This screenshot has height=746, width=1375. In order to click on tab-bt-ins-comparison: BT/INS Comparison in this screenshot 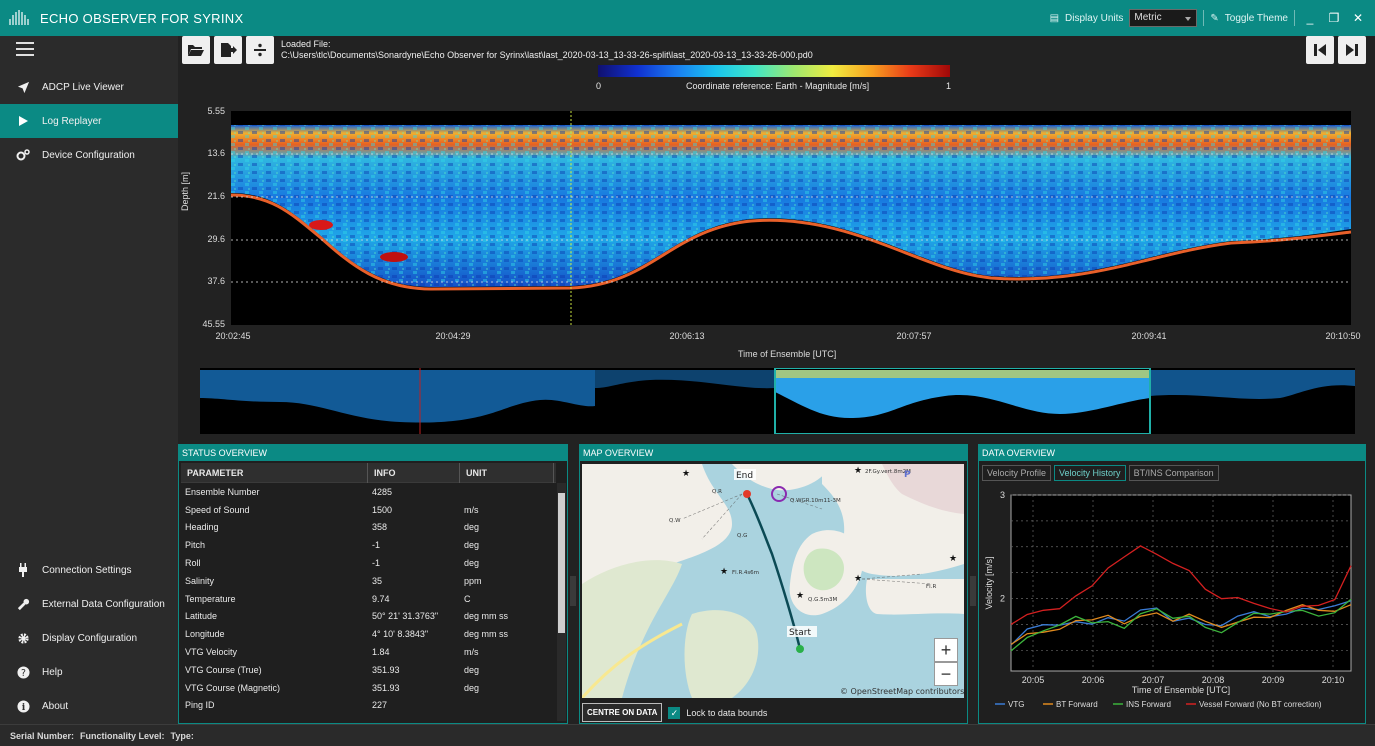, I will do `click(1173, 473)`.